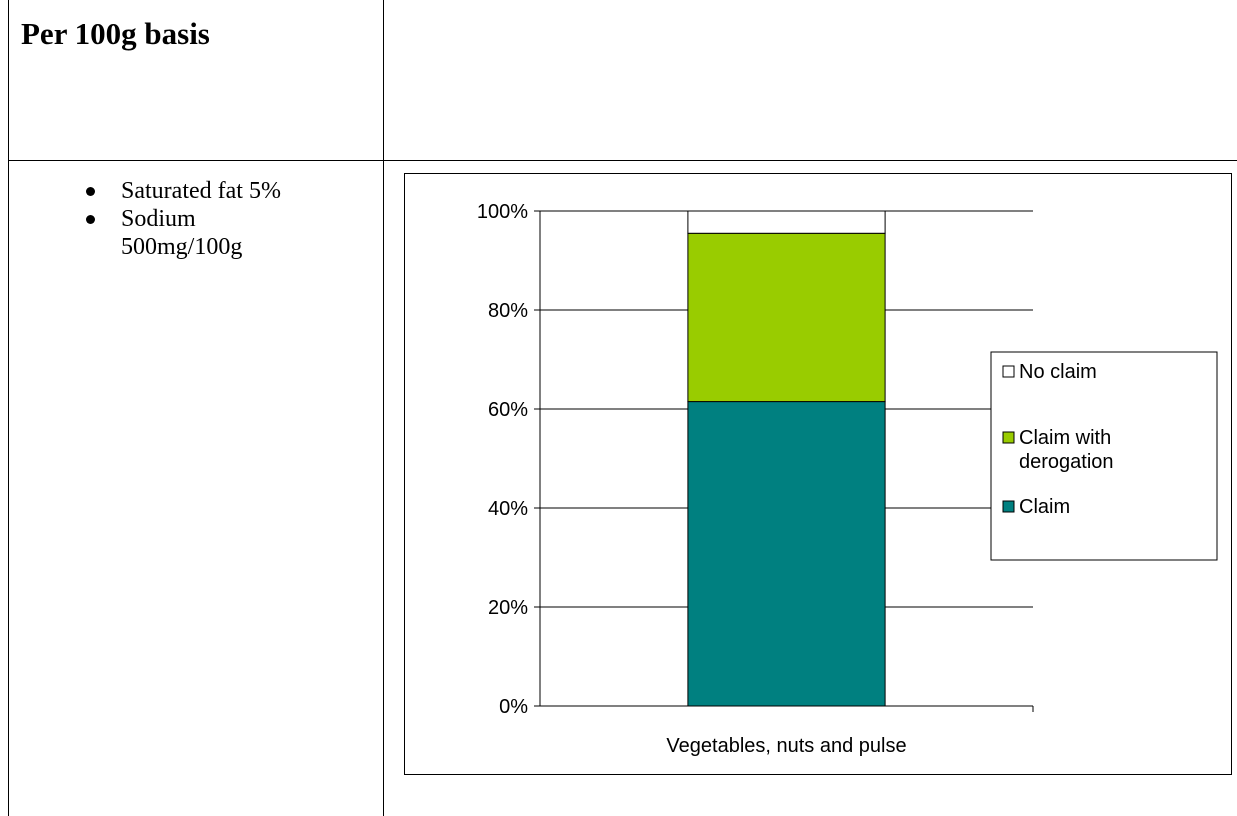 The height and width of the screenshot is (816, 1237). Describe the element at coordinates (502, 212) in the screenshot. I see `y-tick-label: 100%` at that location.